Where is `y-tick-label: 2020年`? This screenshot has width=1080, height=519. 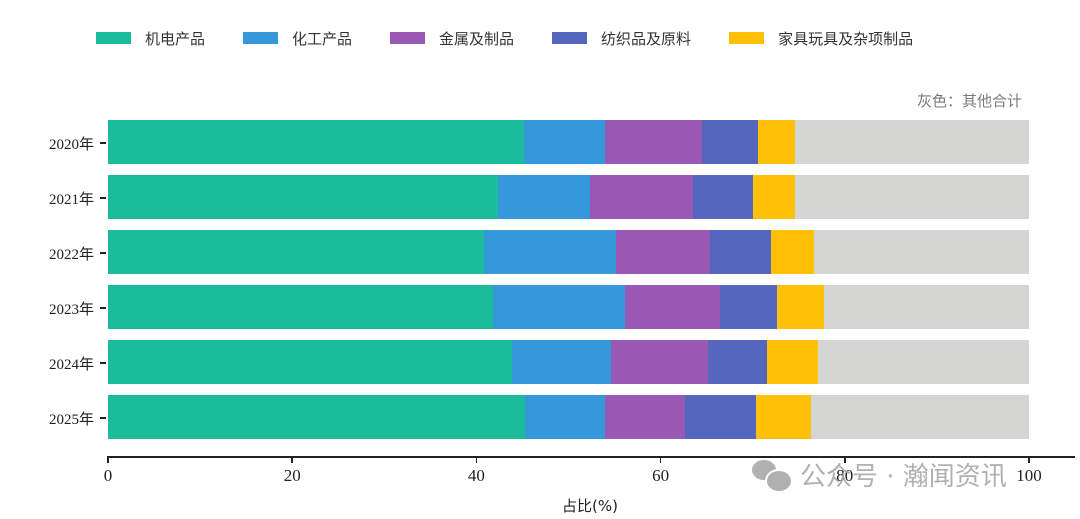
y-tick-label: 2020年 is located at coordinates (71, 145).